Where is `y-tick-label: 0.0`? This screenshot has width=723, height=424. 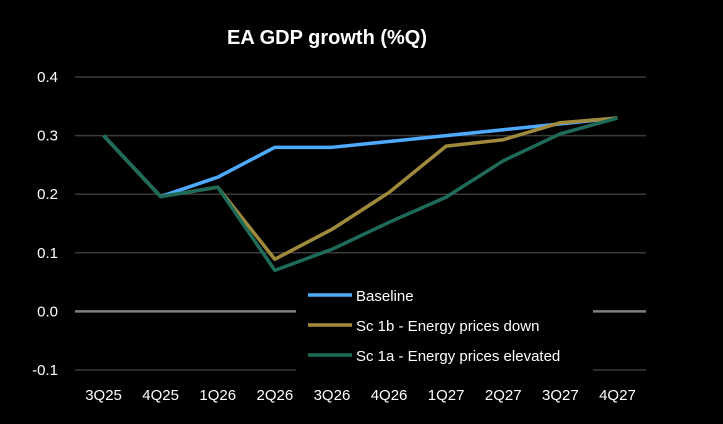
y-tick-label: 0.0 is located at coordinates (47, 311).